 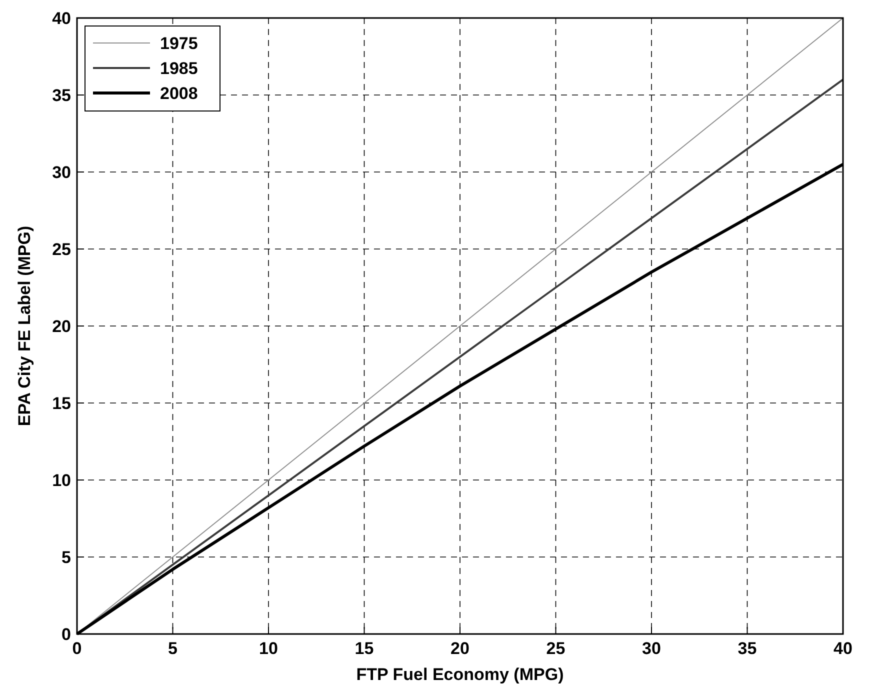 What do you see at coordinates (61, 249) in the screenshot?
I see `y-tick-label: 25` at bounding box center [61, 249].